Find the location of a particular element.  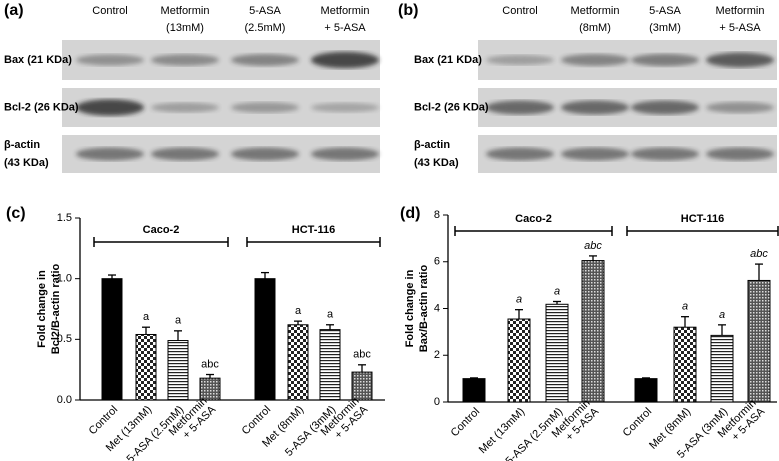

y-tick-label: 1.0 is located at coordinates (64, 279).